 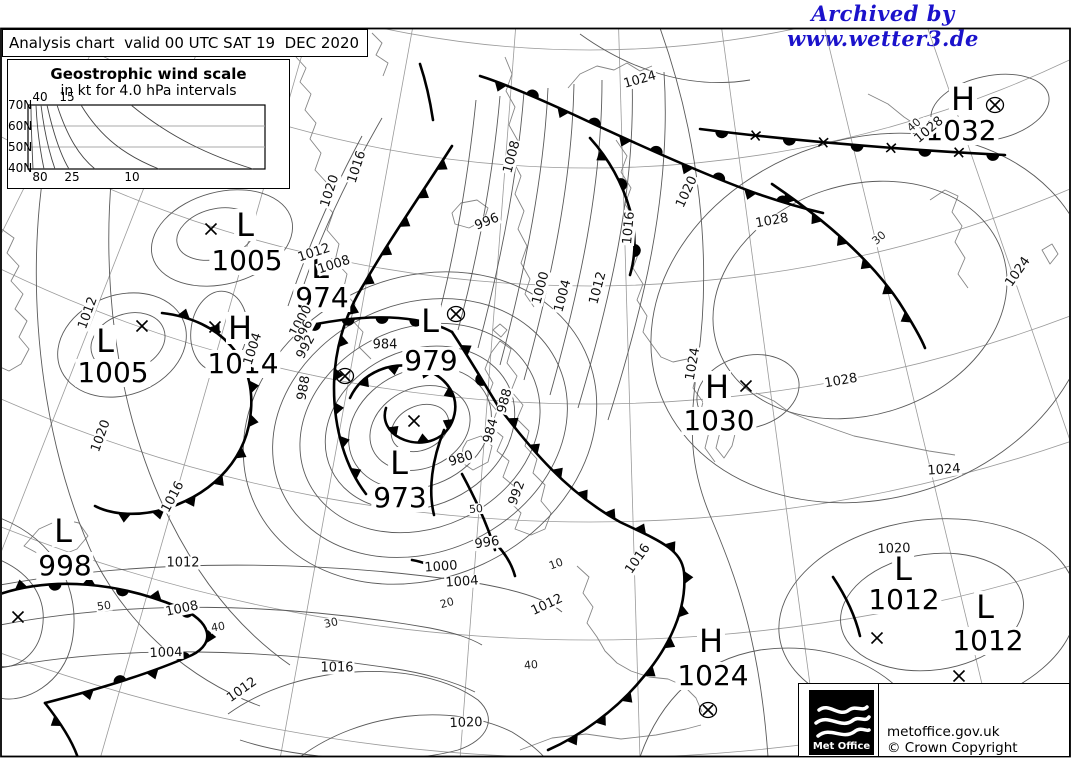 What do you see at coordinates (476, 509) in the screenshot?
I see `graticule-label: 50` at bounding box center [476, 509].